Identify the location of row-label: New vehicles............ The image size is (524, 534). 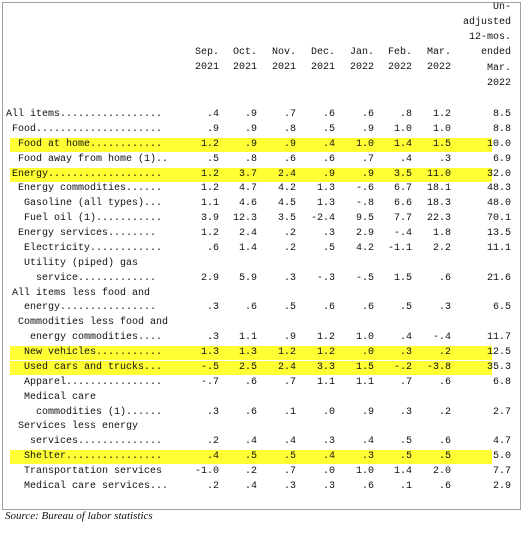
(93, 353).